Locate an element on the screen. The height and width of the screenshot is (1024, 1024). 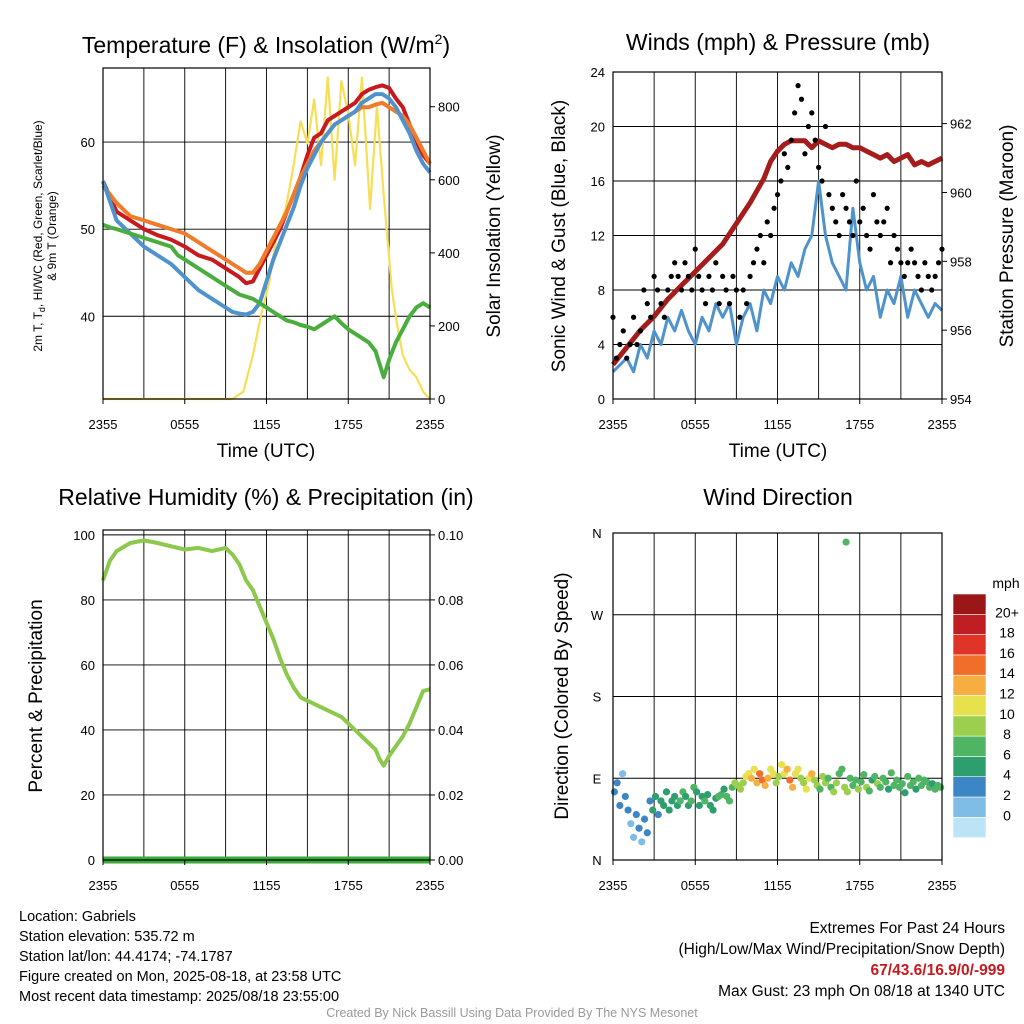
y2-tick-label: 954 is located at coordinates (961, 399).